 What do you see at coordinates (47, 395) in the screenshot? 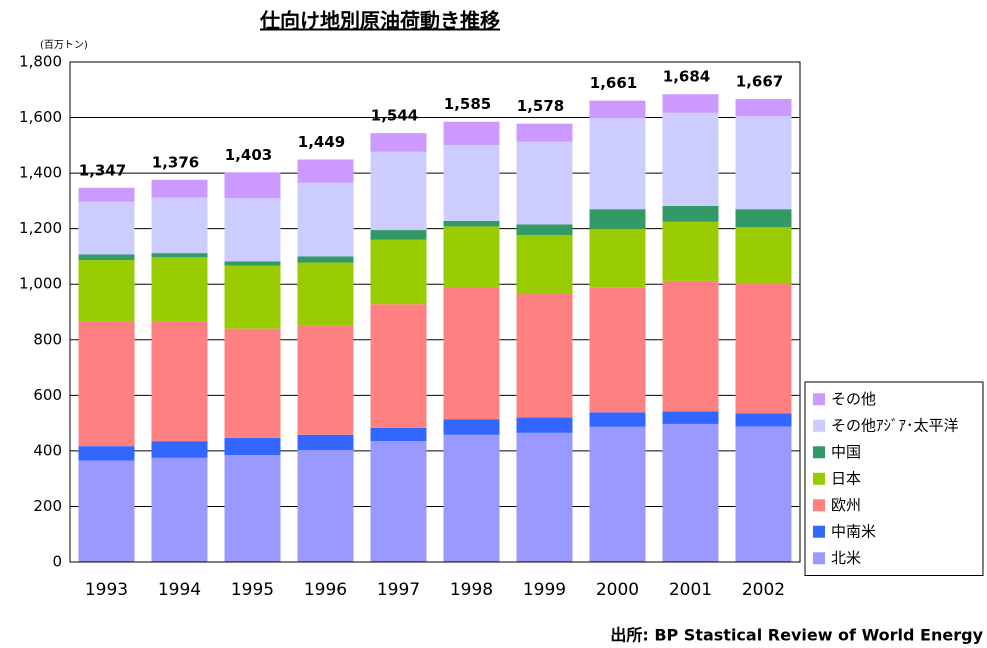
I see `y-tick-label: 600` at bounding box center [47, 395].